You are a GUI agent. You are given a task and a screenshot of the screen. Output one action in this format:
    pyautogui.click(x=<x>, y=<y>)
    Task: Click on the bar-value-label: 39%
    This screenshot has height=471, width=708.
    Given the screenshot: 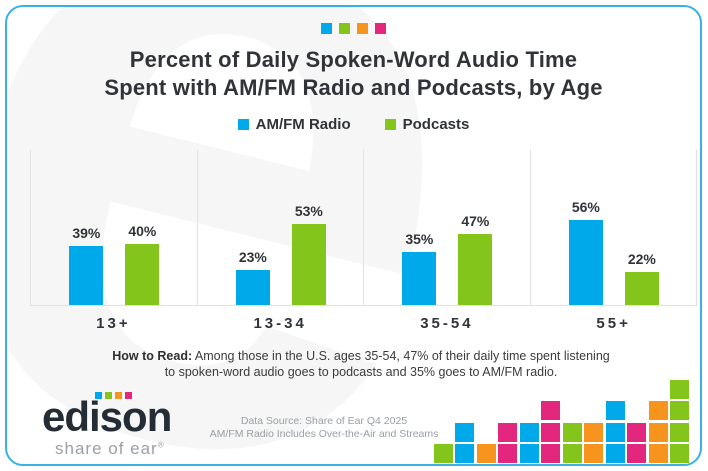 What is the action you would take?
    pyautogui.click(x=86, y=233)
    